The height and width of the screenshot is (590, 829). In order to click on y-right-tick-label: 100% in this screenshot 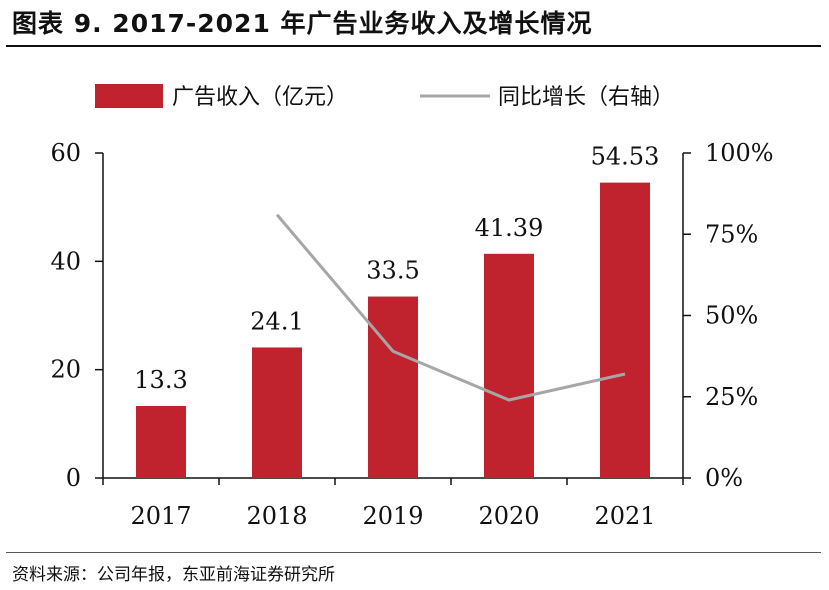, I will do `click(739, 153)`.